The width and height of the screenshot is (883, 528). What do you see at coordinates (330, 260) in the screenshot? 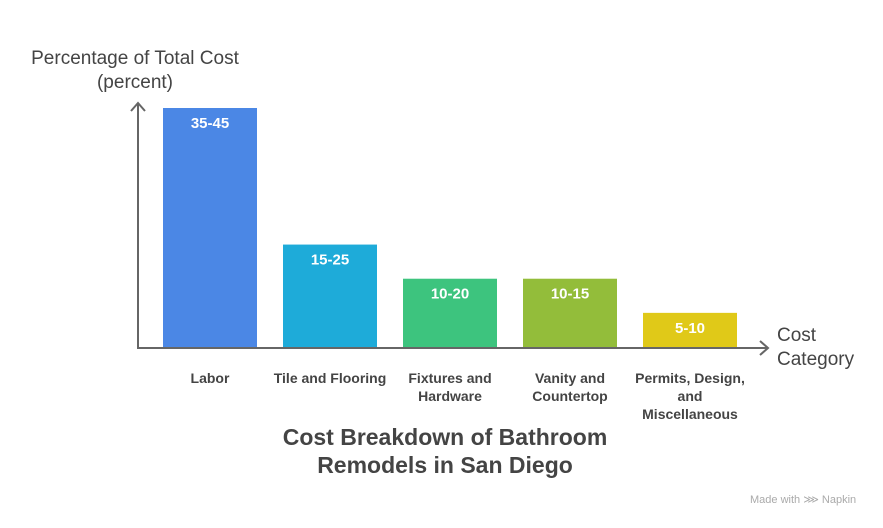
I see `data-label: 15-25` at bounding box center [330, 260].